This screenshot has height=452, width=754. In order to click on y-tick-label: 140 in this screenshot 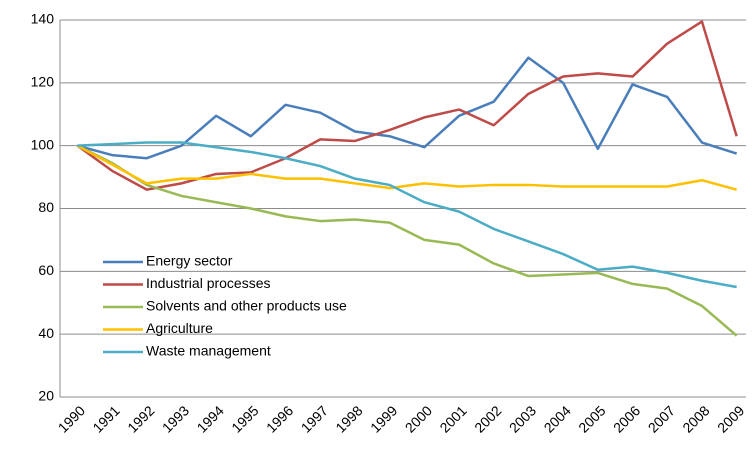, I will do `click(43, 19)`.